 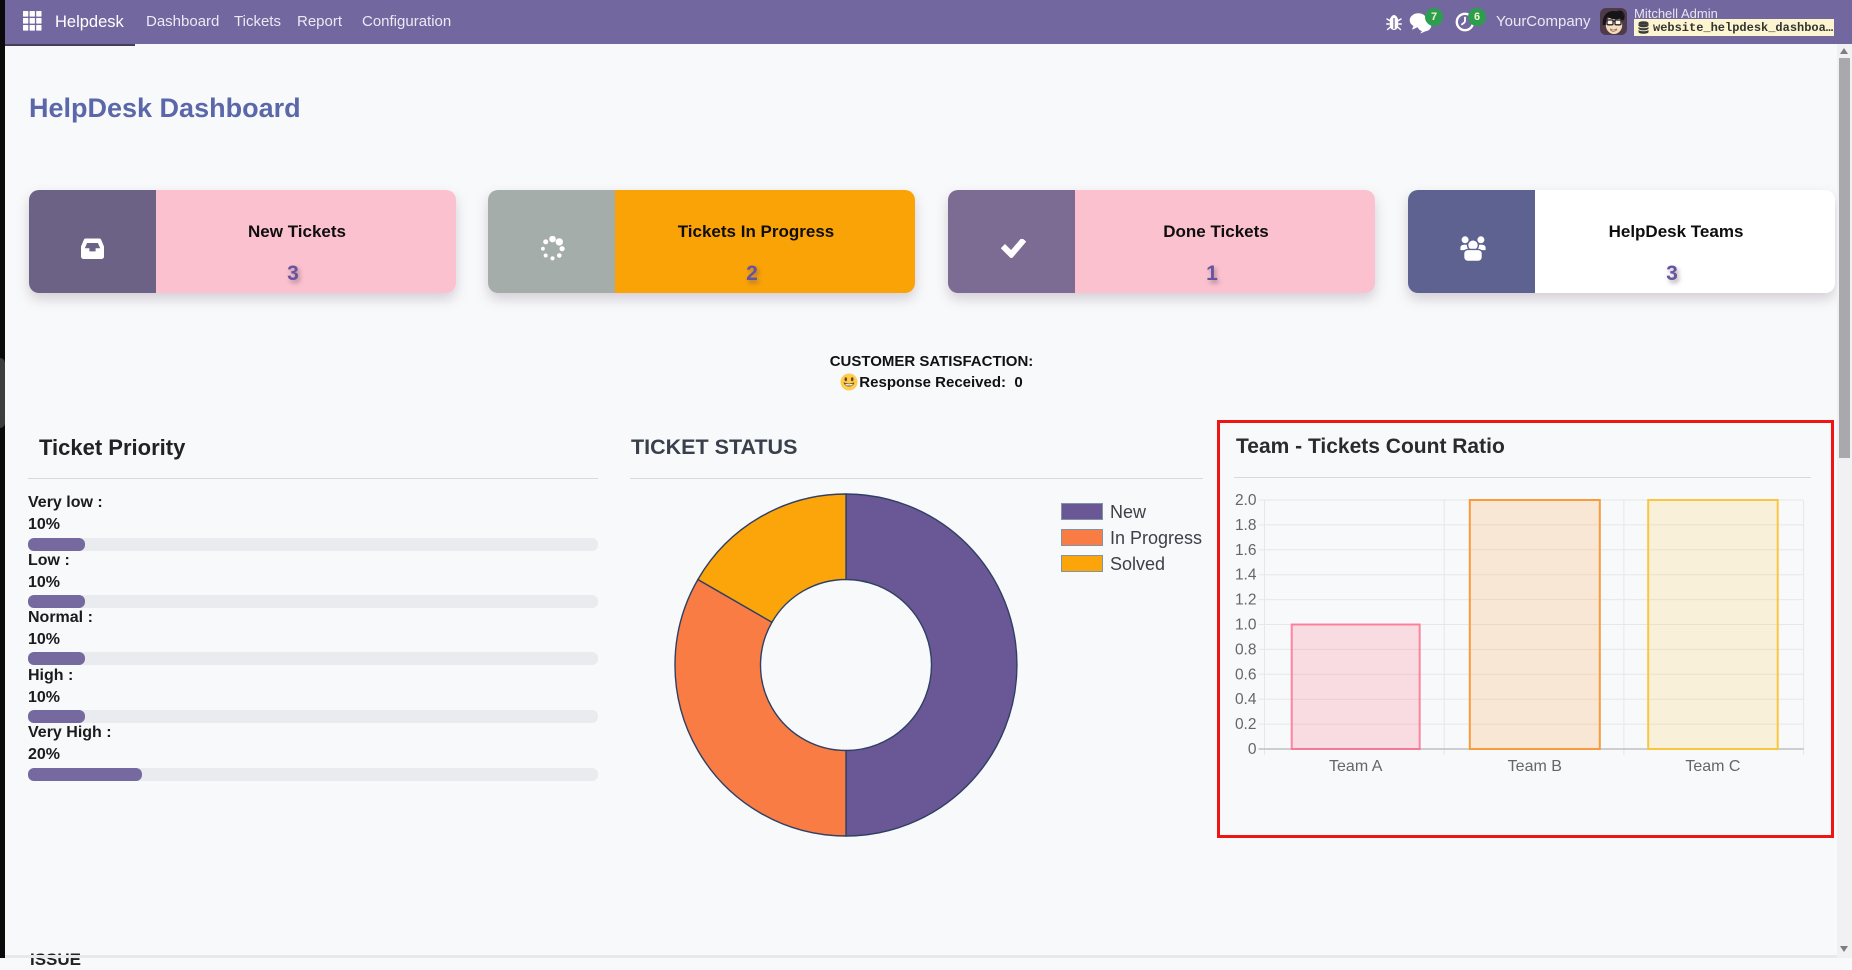 I want to click on svg-text: 0.4, so click(x=1246, y=699).